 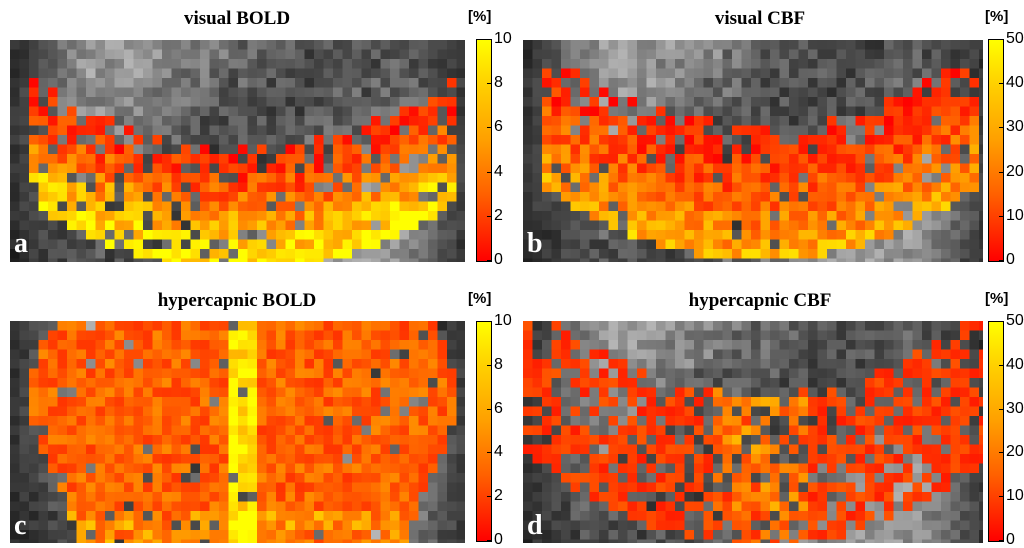 What do you see at coordinates (480, 16) in the screenshot?
I see `panel-a-unit: [%]` at bounding box center [480, 16].